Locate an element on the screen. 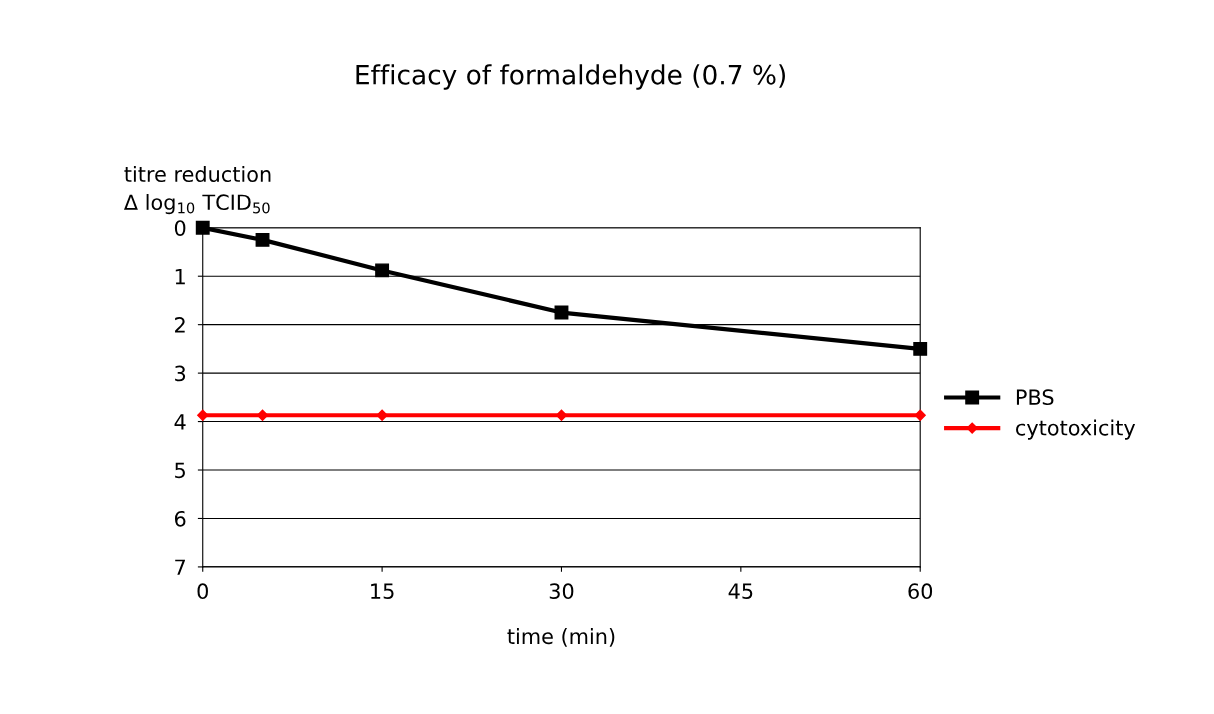  y-tick-label: 1 is located at coordinates (180, 276).